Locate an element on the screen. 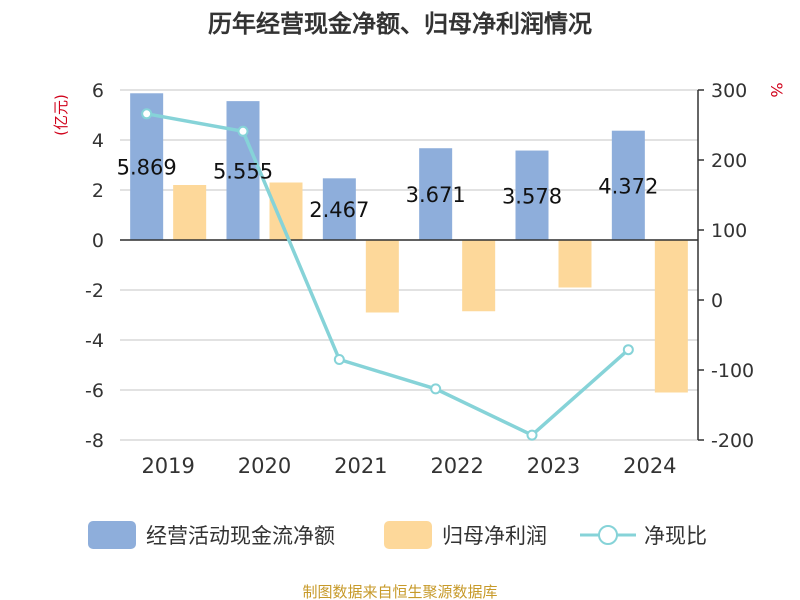 Image resolution: width=800 pixels, height=600 pixels. right-axis-unit: % is located at coordinates (776, 89).